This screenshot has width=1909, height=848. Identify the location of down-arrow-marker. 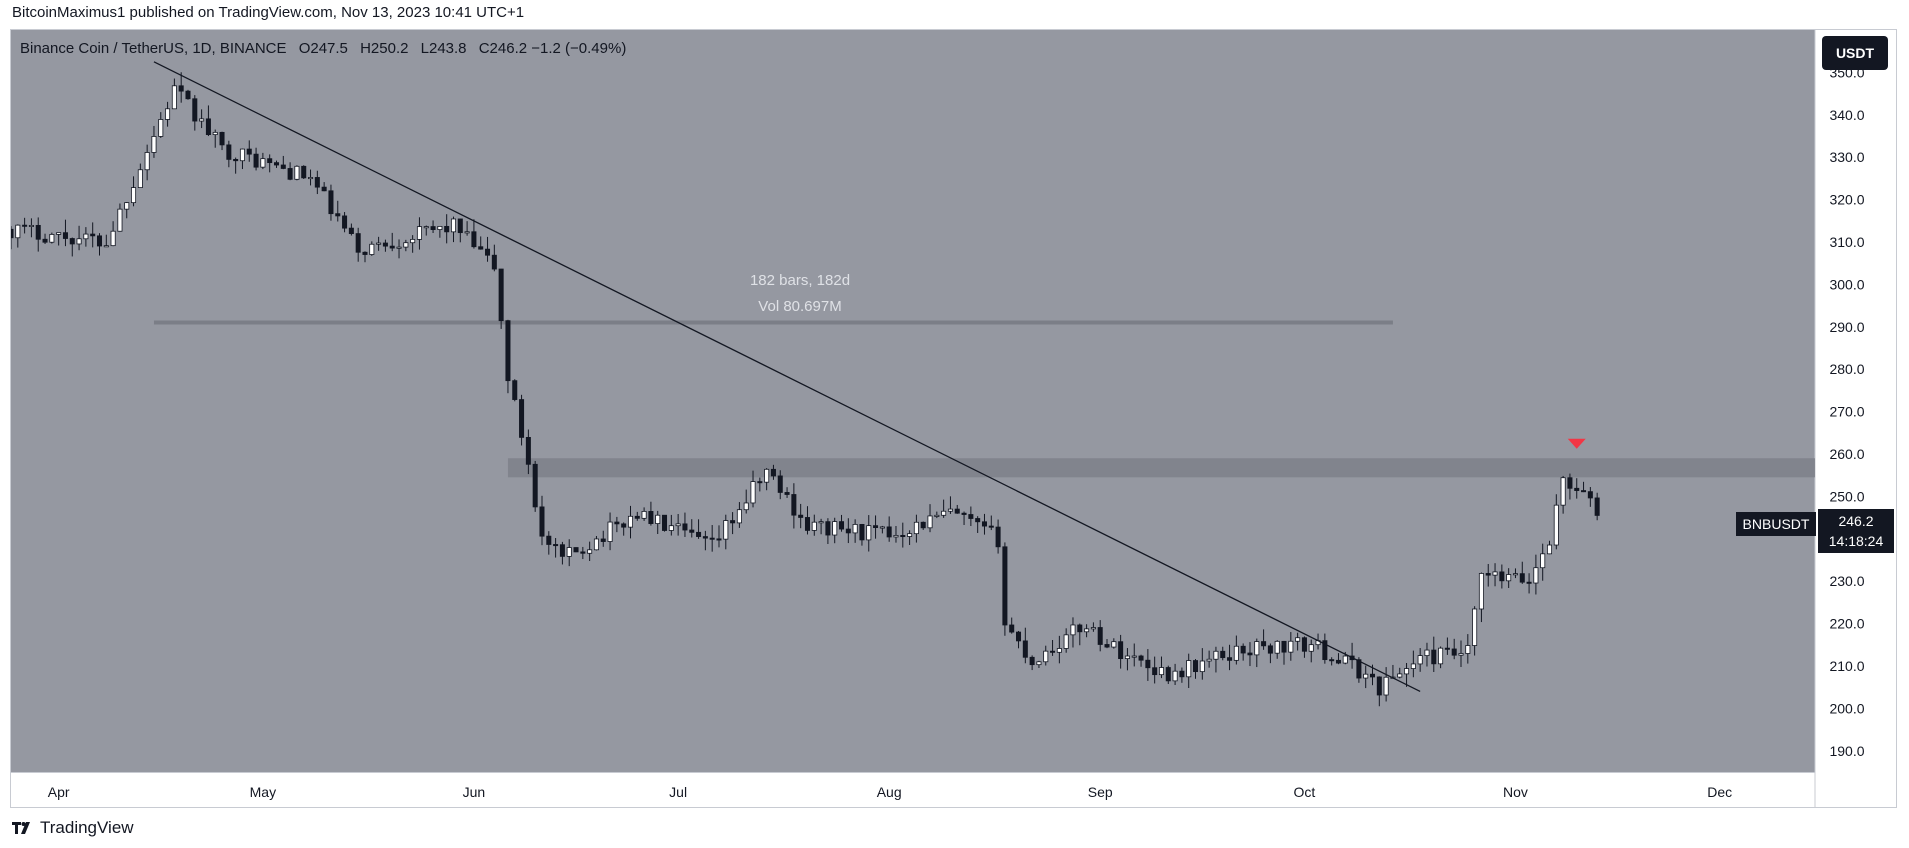
(1576, 443).